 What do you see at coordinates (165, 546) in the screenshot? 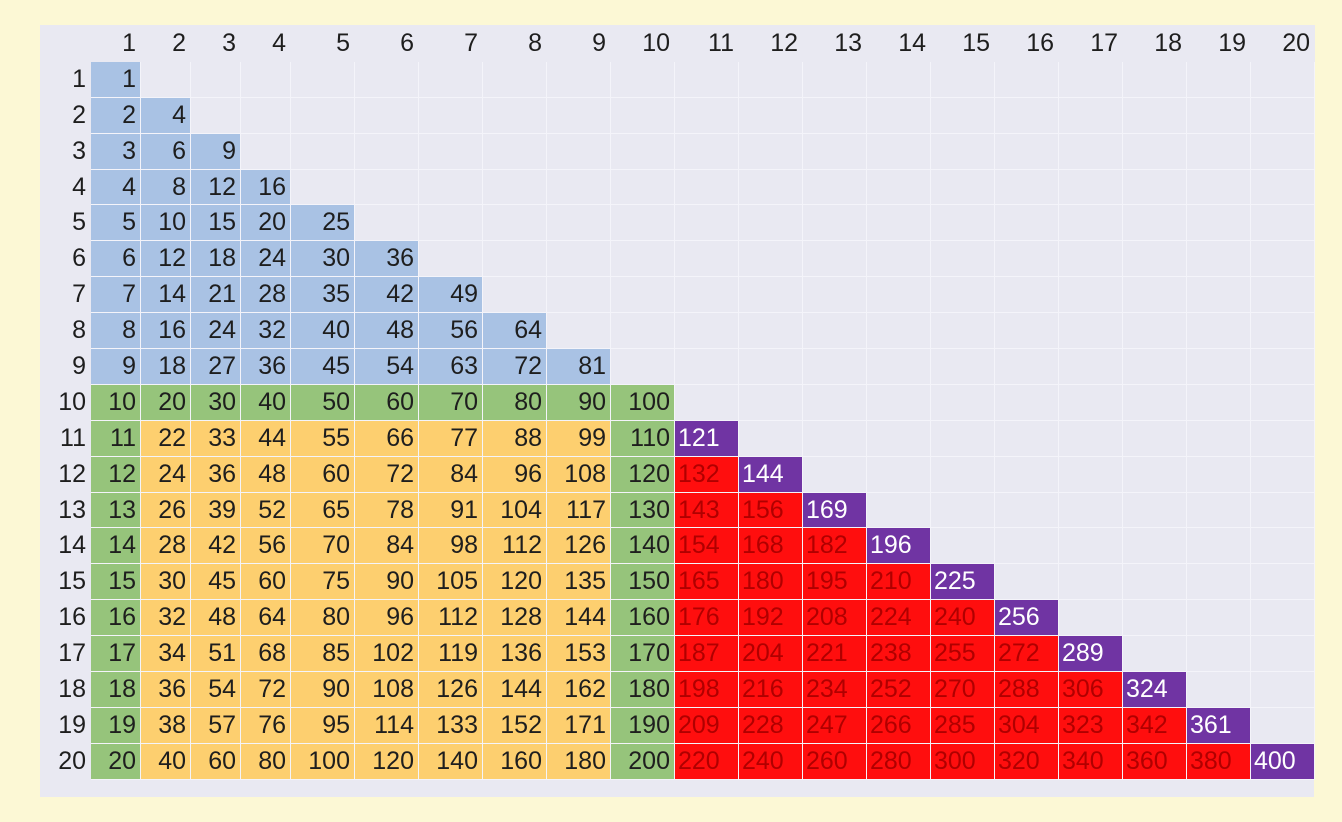
I see `table-cell: 28` at bounding box center [165, 546].